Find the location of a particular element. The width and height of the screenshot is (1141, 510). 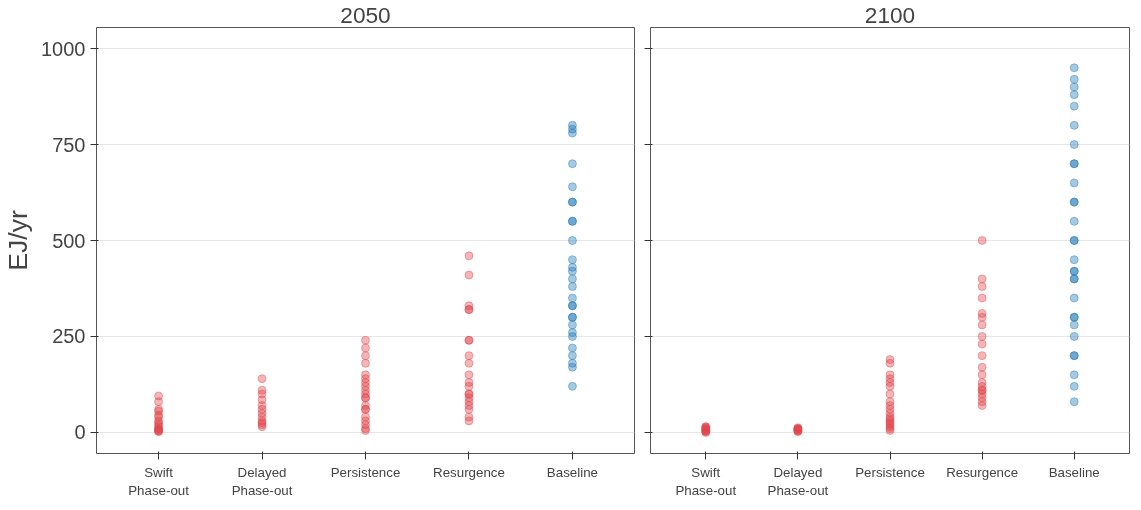

y-tick-label: 1000 is located at coordinates (63, 48).